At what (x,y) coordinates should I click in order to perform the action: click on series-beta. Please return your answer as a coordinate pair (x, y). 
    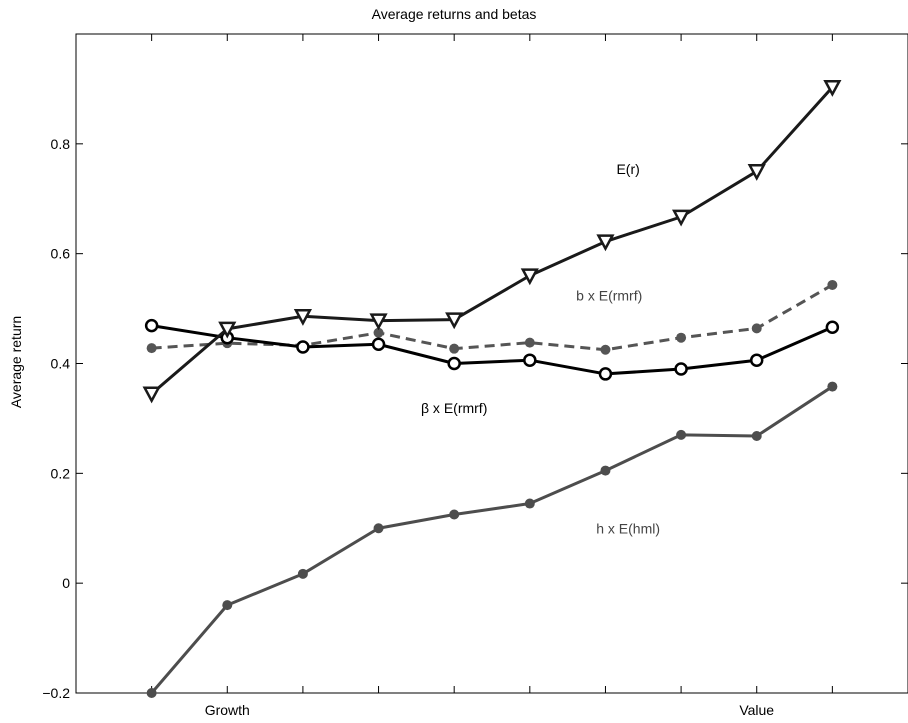
    Looking at the image, I should click on (492, 349).